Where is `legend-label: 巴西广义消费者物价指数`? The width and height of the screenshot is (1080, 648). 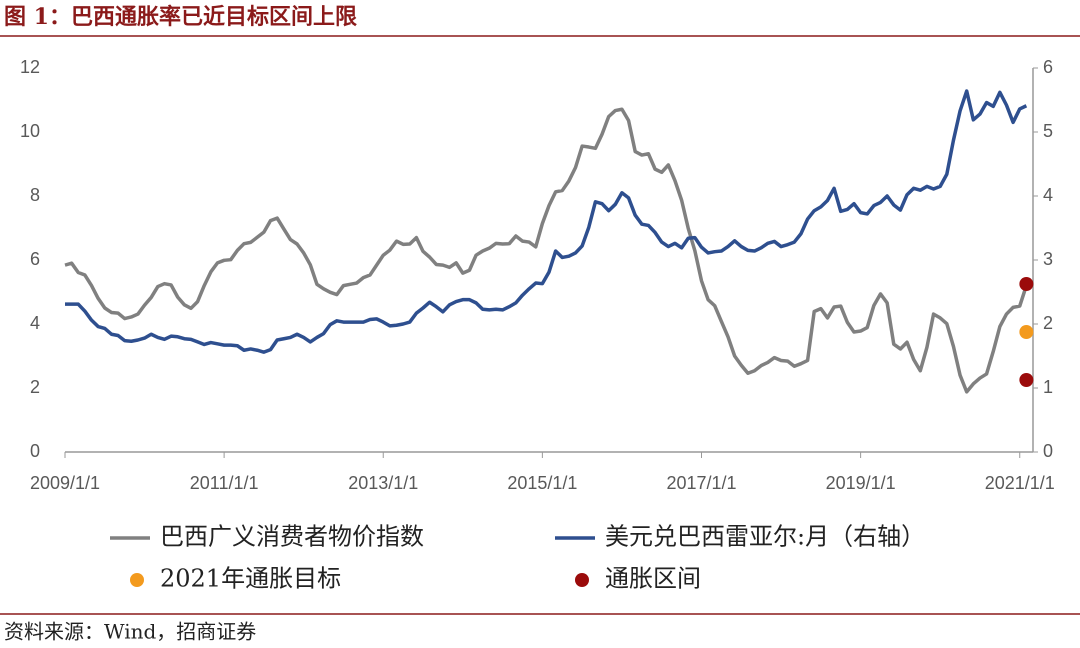 legend-label: 巴西广义消费者物价指数 is located at coordinates (292, 537).